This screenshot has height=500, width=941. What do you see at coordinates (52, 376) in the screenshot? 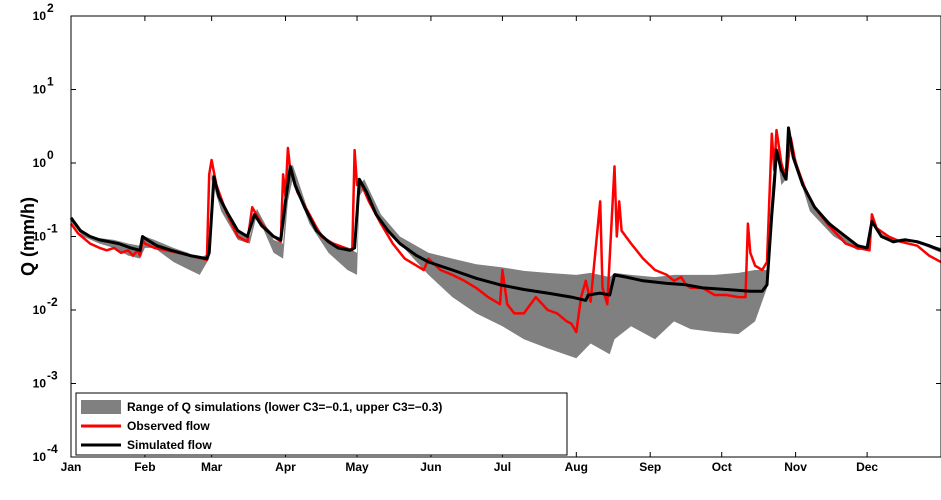
I see `y-tick-exponent: -3` at bounding box center [52, 376].